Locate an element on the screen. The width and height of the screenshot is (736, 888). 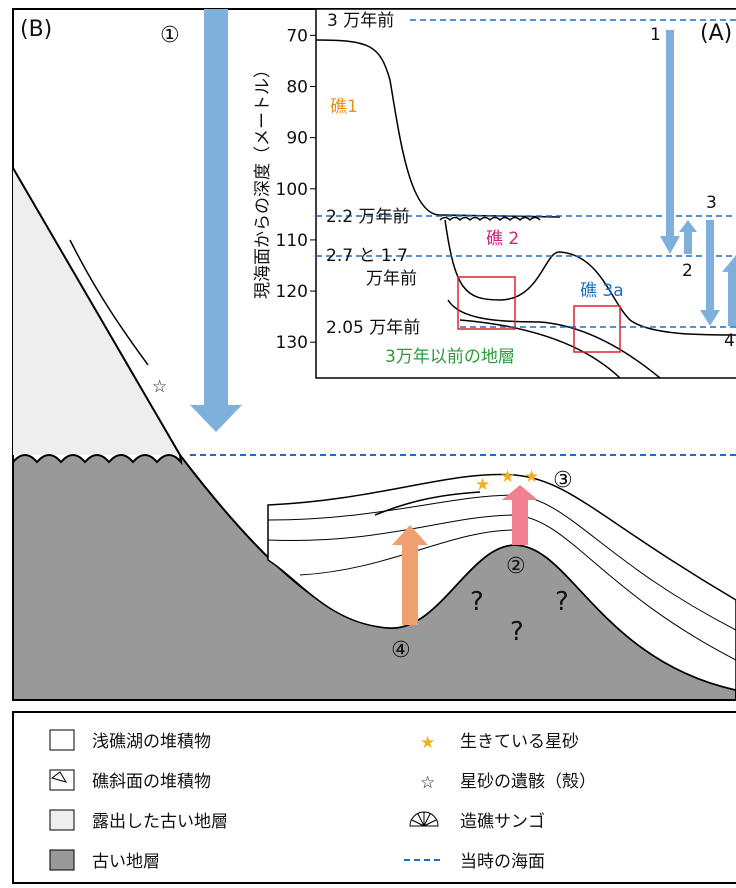
arrow-number: 4 is located at coordinates (729, 341).